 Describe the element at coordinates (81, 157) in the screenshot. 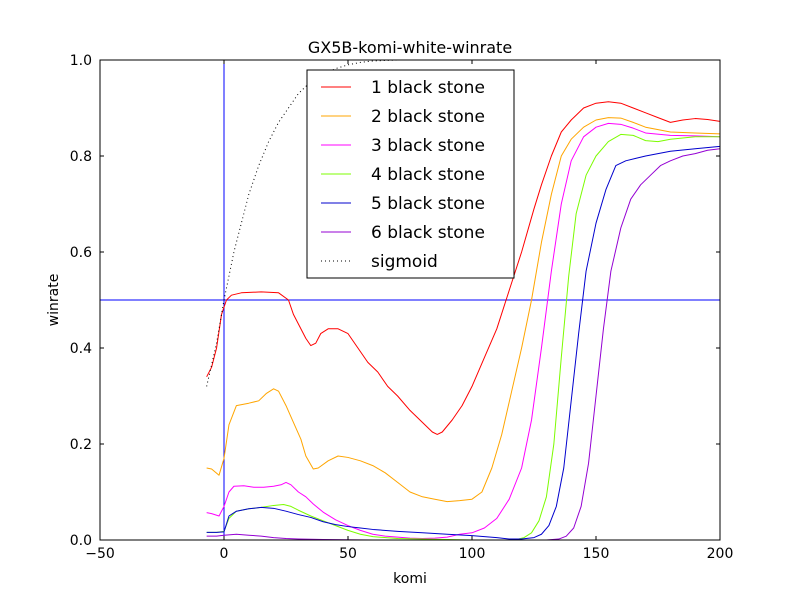

I see `y-tick-label: 0.8` at that location.